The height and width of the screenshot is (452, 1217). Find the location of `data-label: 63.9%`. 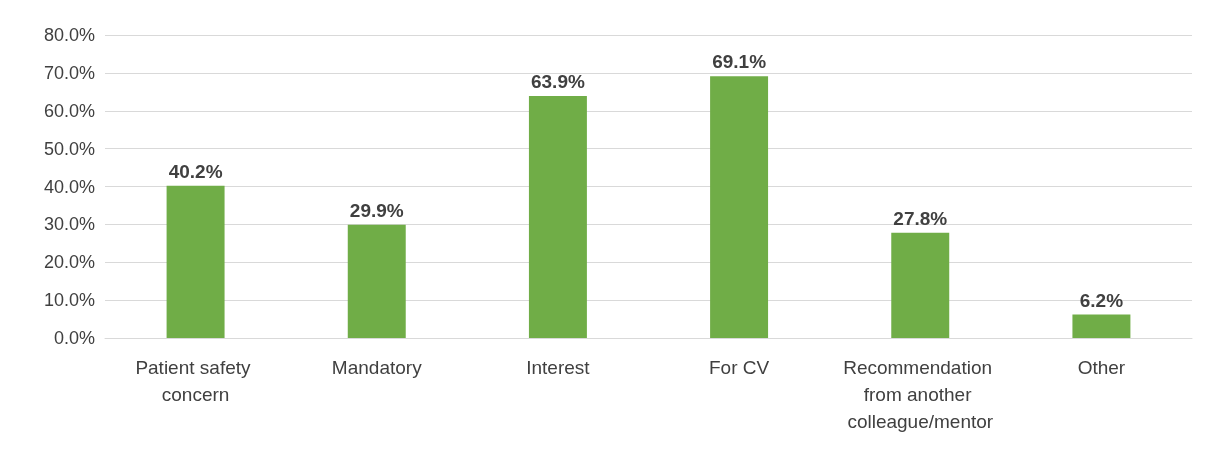

data-label: 63.9% is located at coordinates (557, 81).